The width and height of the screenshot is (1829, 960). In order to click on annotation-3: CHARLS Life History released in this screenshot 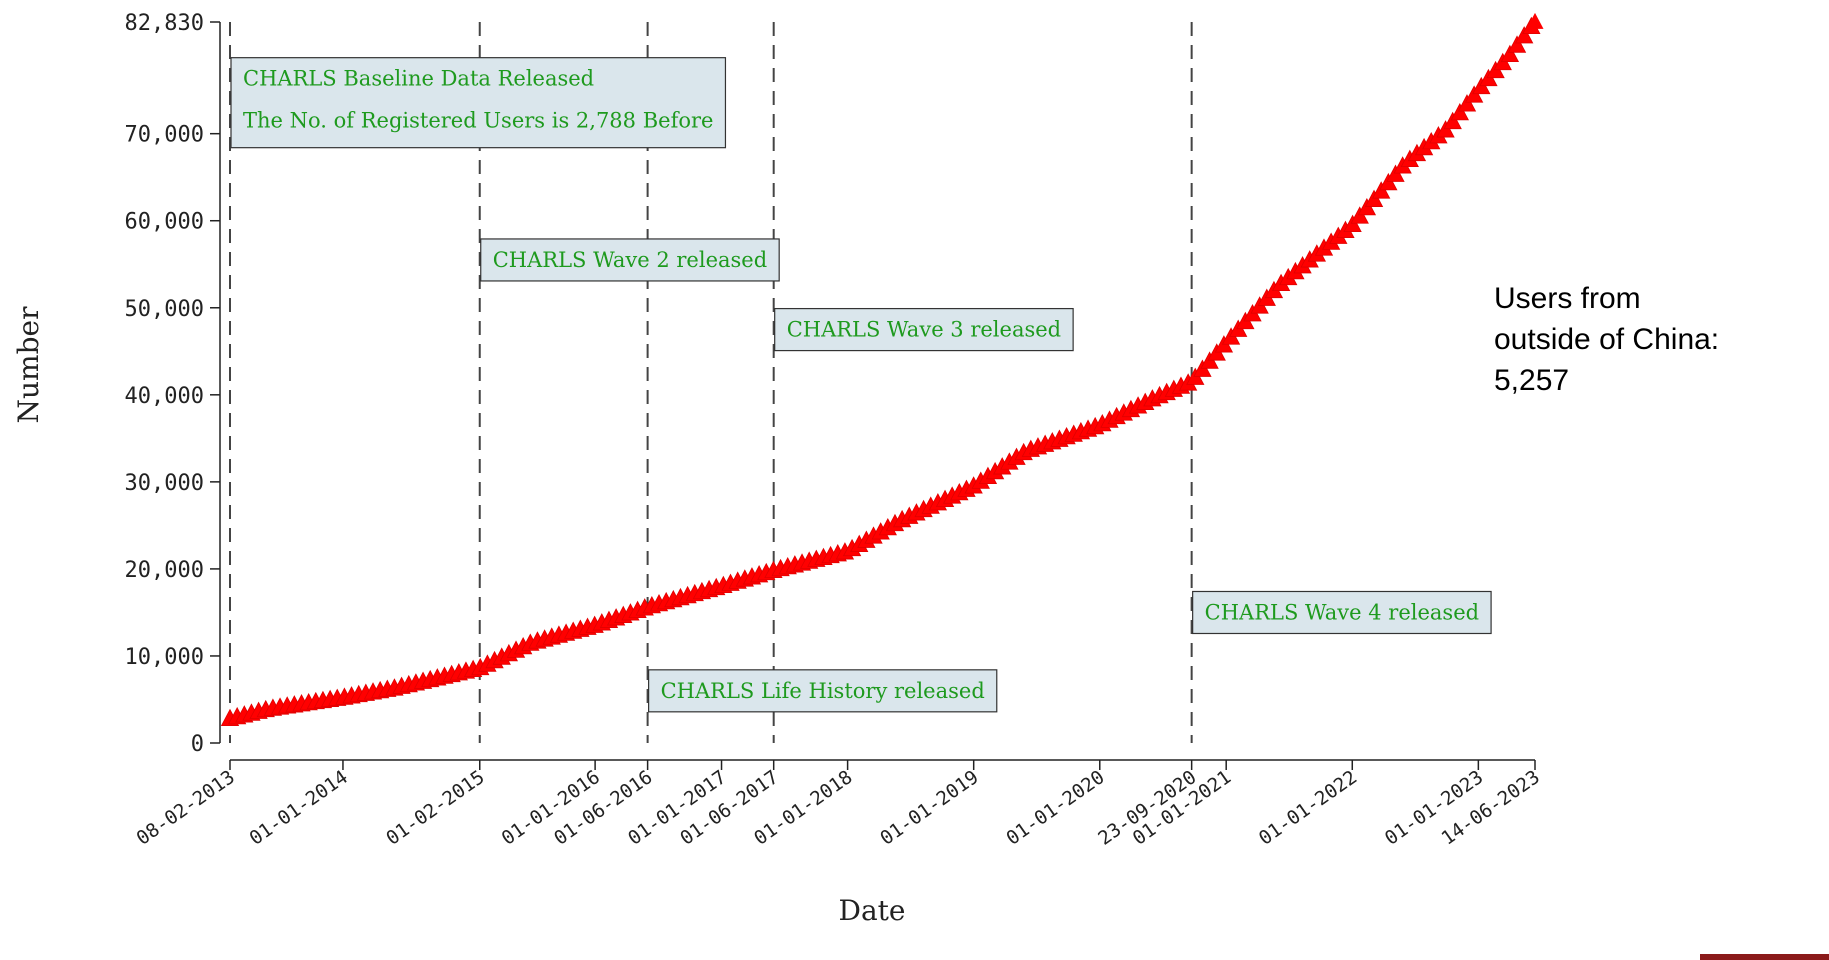, I will do `click(823, 691)`.